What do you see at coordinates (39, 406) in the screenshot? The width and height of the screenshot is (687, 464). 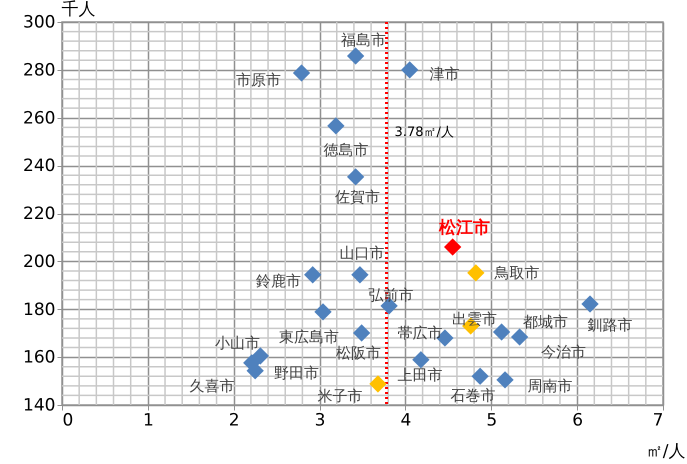 I see `y-tick-label: 140` at bounding box center [39, 406].